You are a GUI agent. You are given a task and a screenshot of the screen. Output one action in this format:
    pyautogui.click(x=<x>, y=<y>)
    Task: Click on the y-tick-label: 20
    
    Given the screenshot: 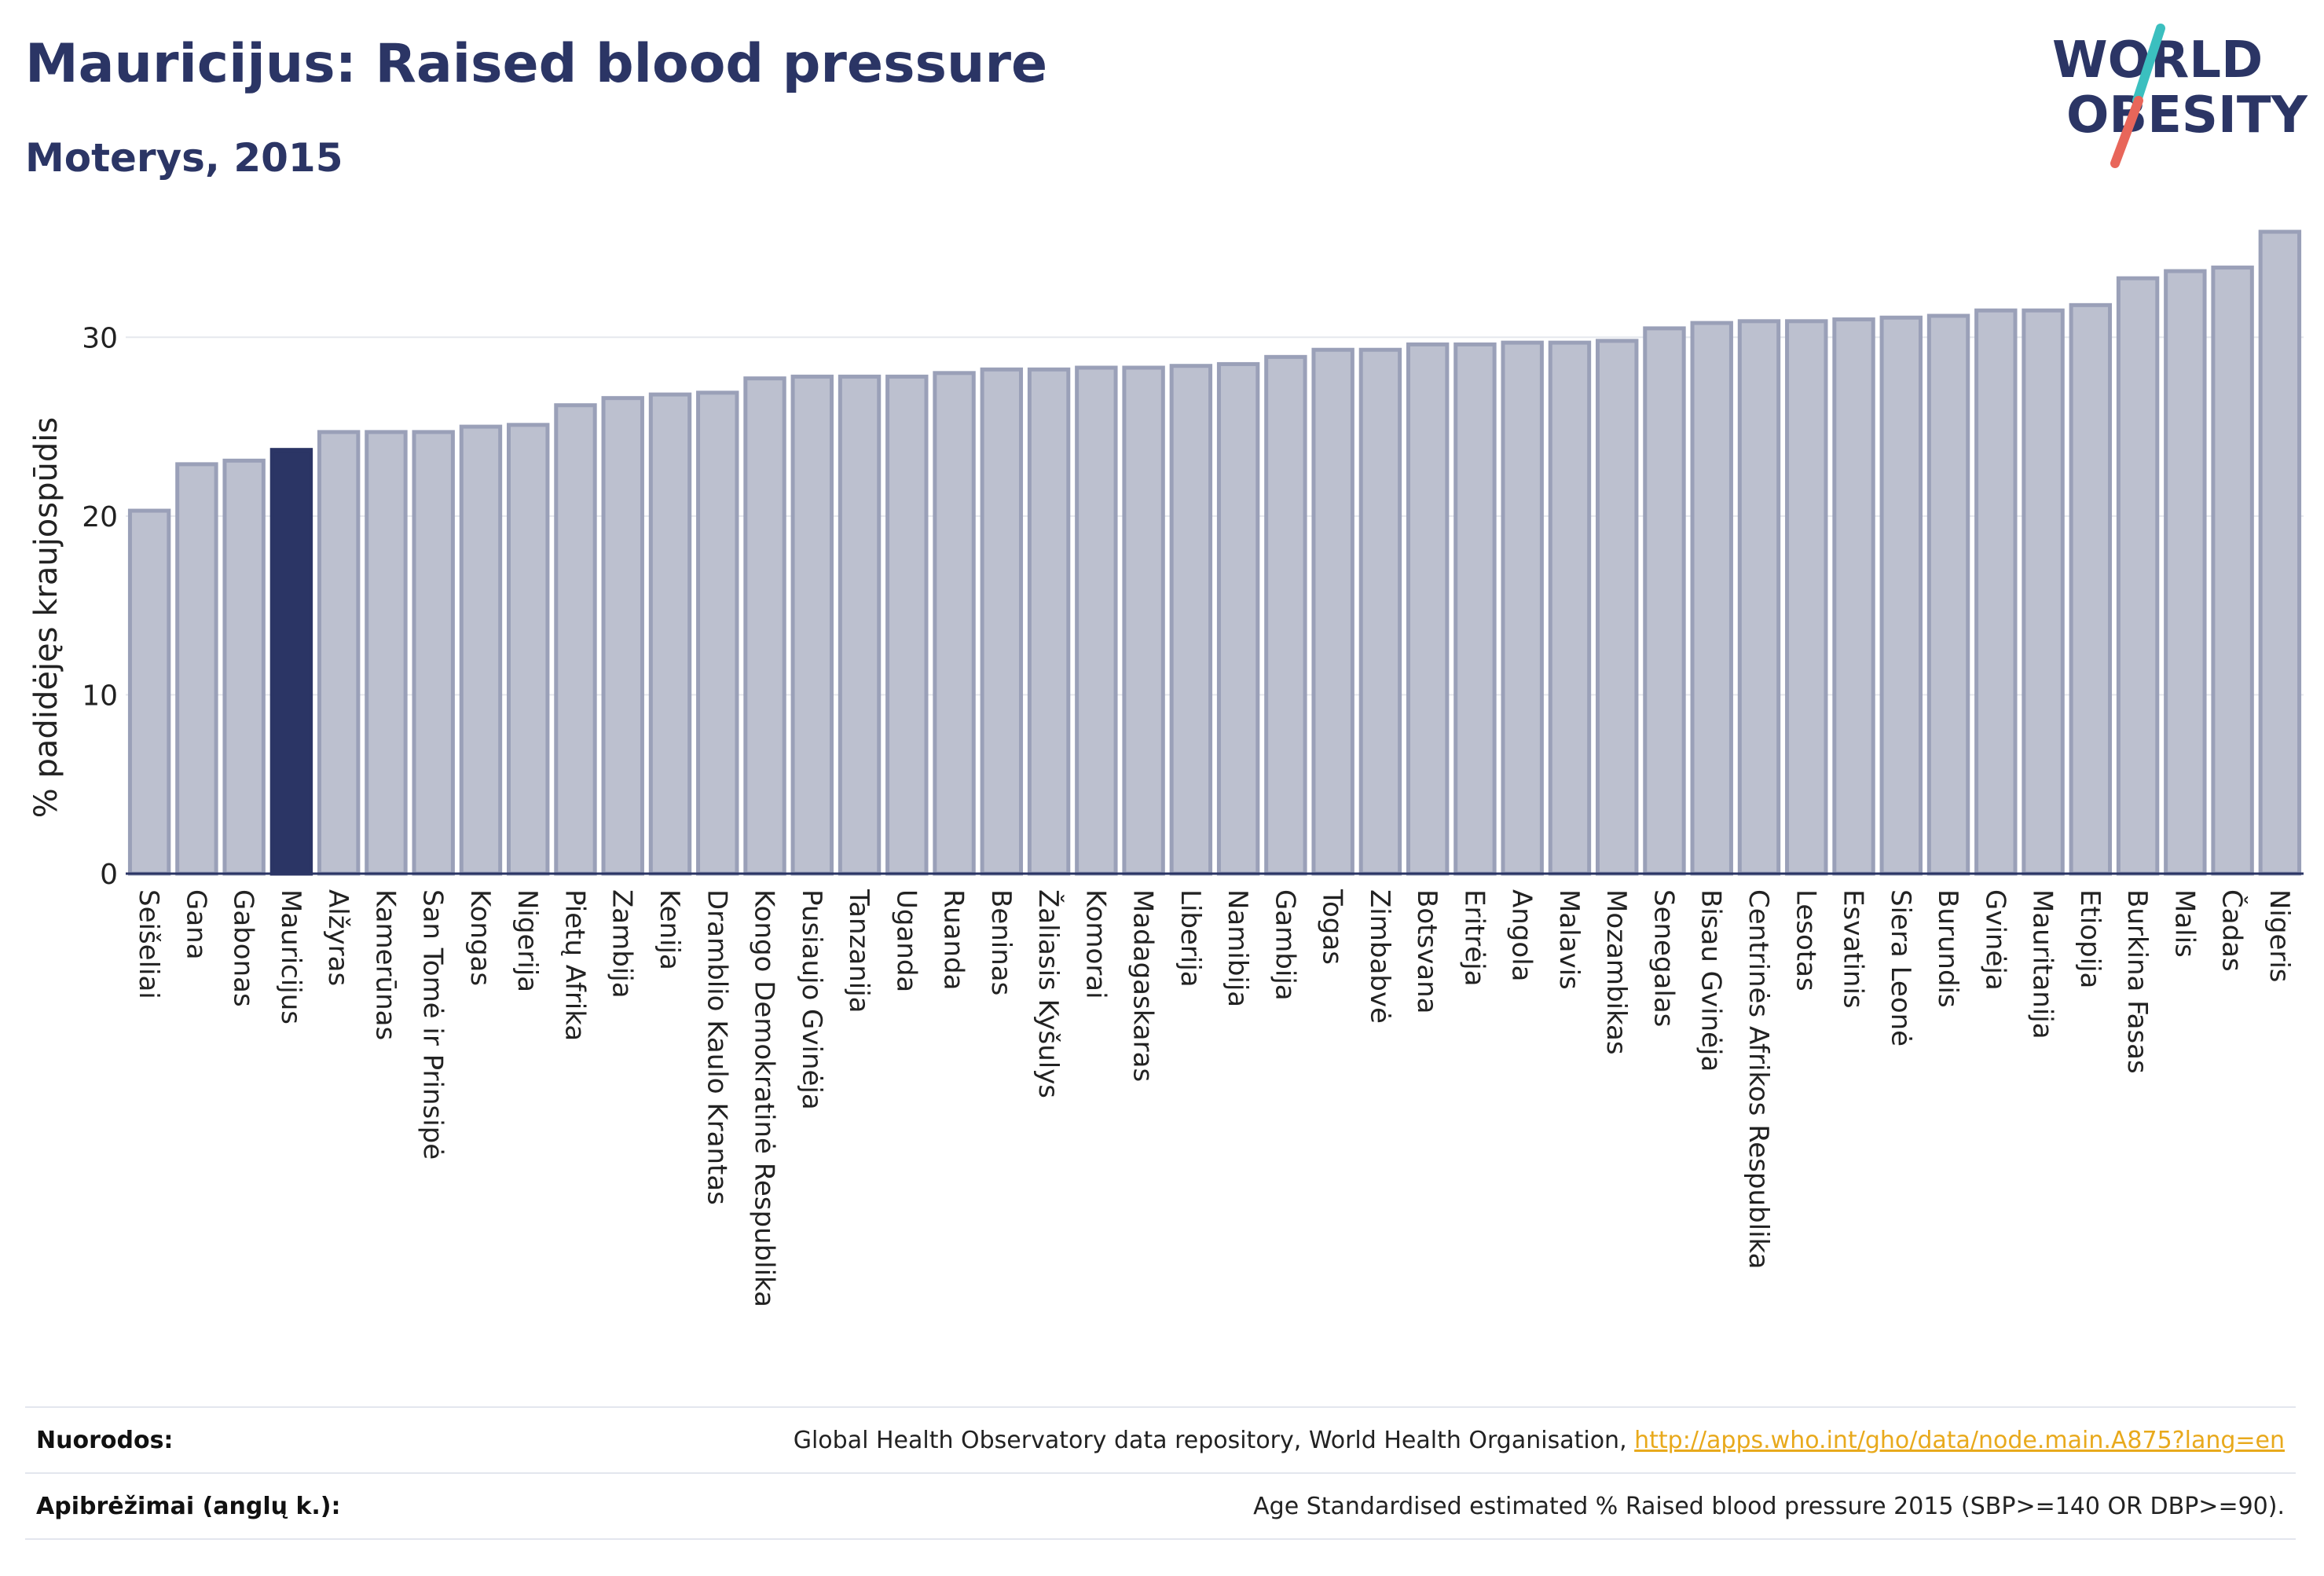 What is the action you would take?
    pyautogui.click(x=100, y=517)
    